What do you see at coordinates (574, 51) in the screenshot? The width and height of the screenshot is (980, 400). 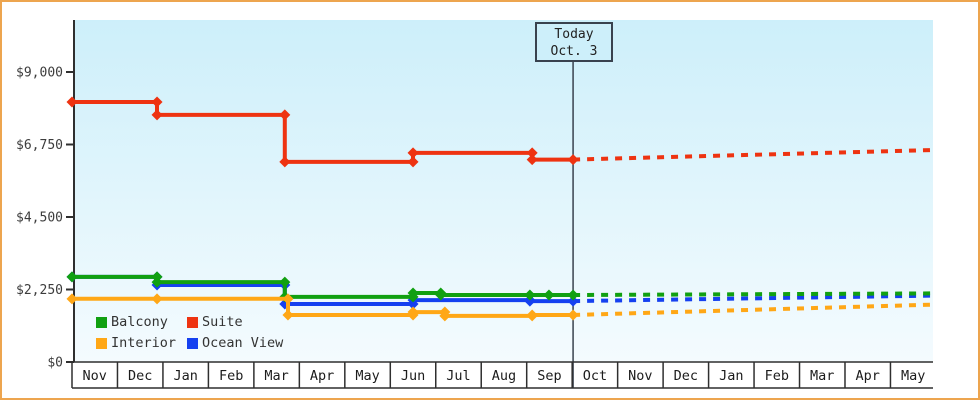 I see `today-date: Oct. 3` at bounding box center [574, 51].